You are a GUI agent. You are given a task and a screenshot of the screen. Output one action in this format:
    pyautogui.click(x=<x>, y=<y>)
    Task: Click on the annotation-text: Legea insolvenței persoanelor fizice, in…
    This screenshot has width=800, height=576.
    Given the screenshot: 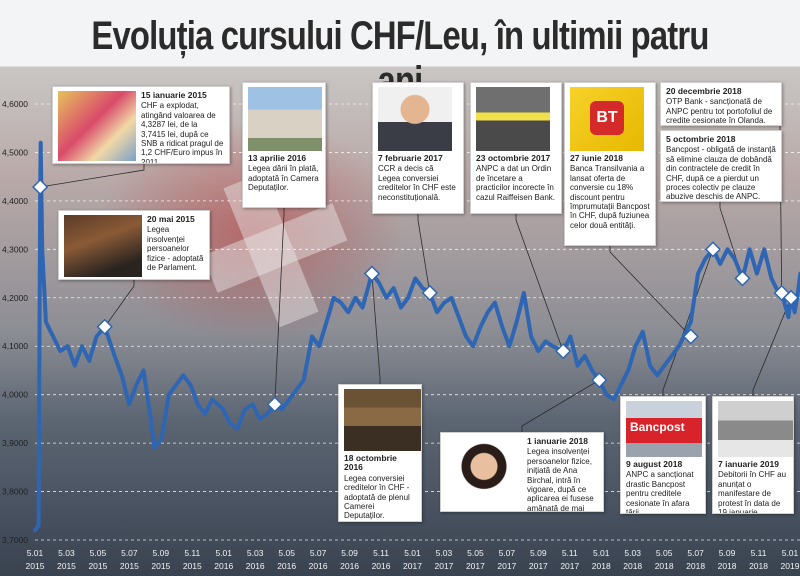 What is the action you would take?
    pyautogui.click(x=560, y=479)
    